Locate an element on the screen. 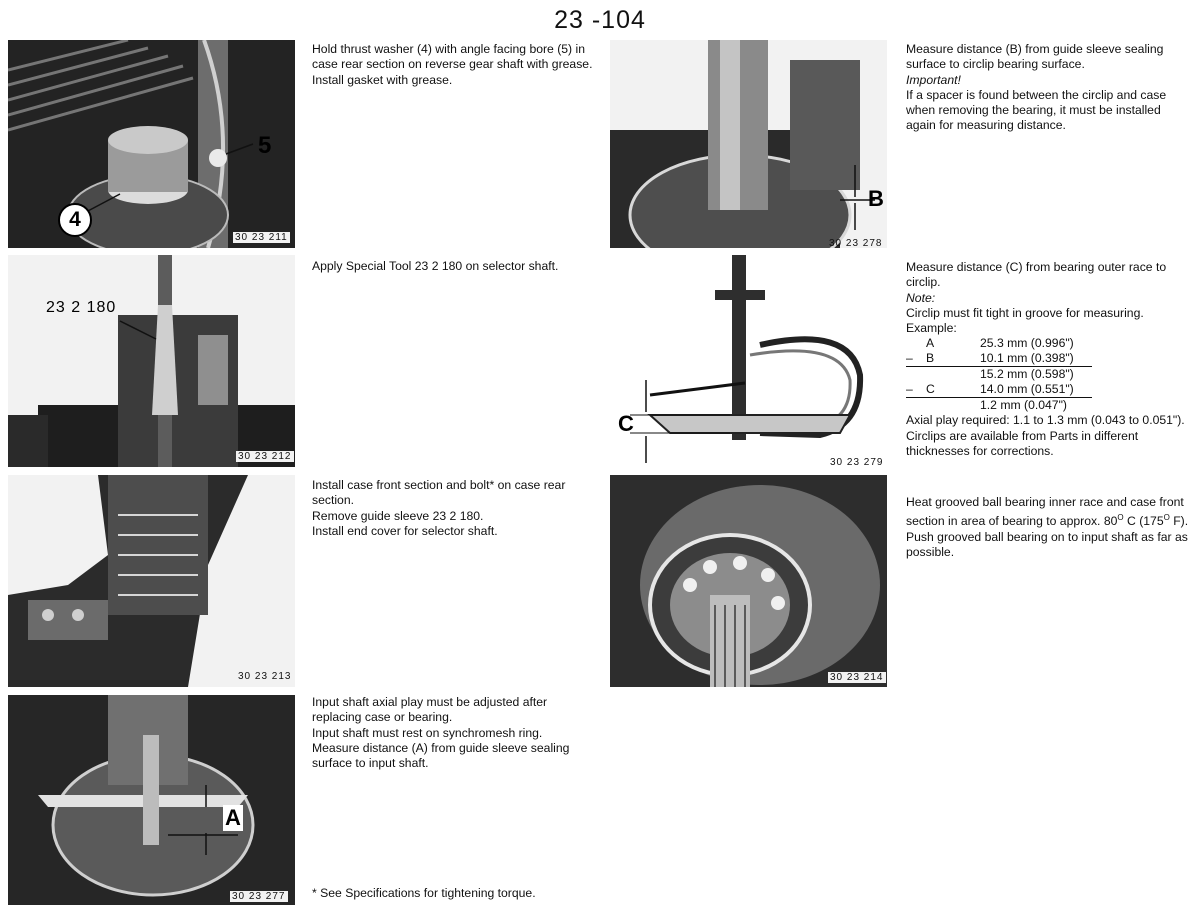 This screenshot has width=1200, height=909. example-label: A is located at coordinates (930, 343).